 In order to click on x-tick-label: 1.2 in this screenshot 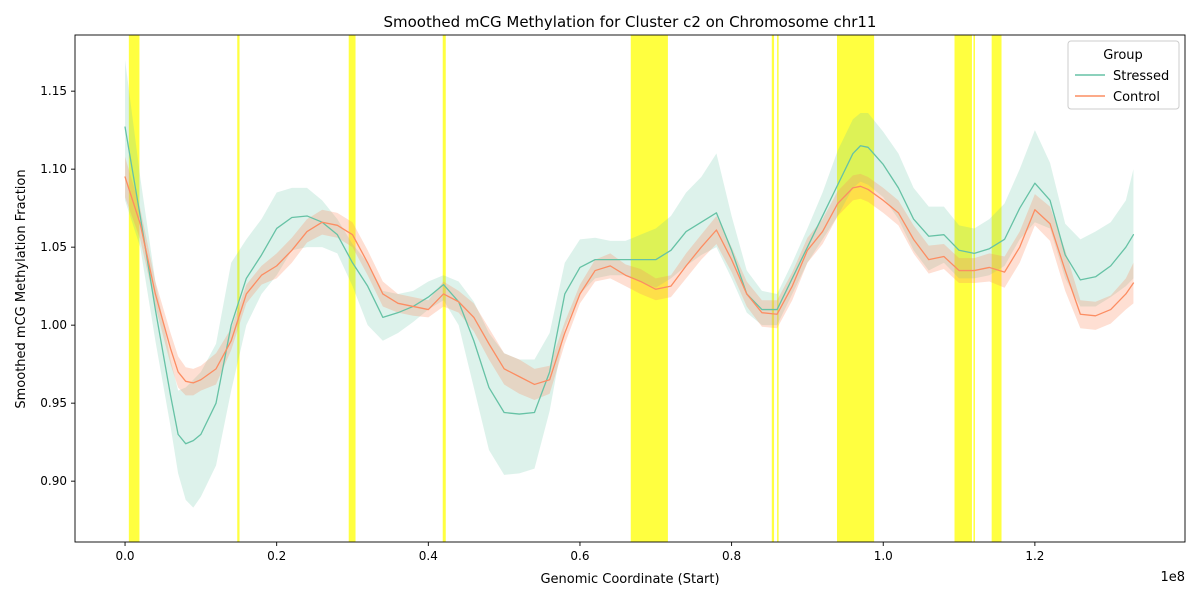, I will do `click(1034, 556)`.